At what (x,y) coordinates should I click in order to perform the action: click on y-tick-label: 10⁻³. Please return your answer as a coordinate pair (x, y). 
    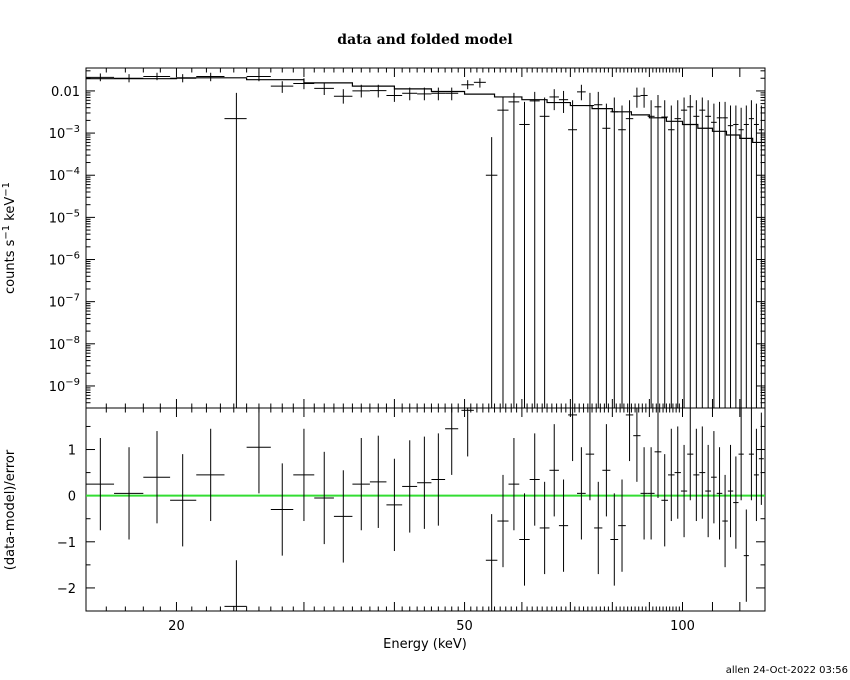
    Looking at the image, I should click on (64, 133).